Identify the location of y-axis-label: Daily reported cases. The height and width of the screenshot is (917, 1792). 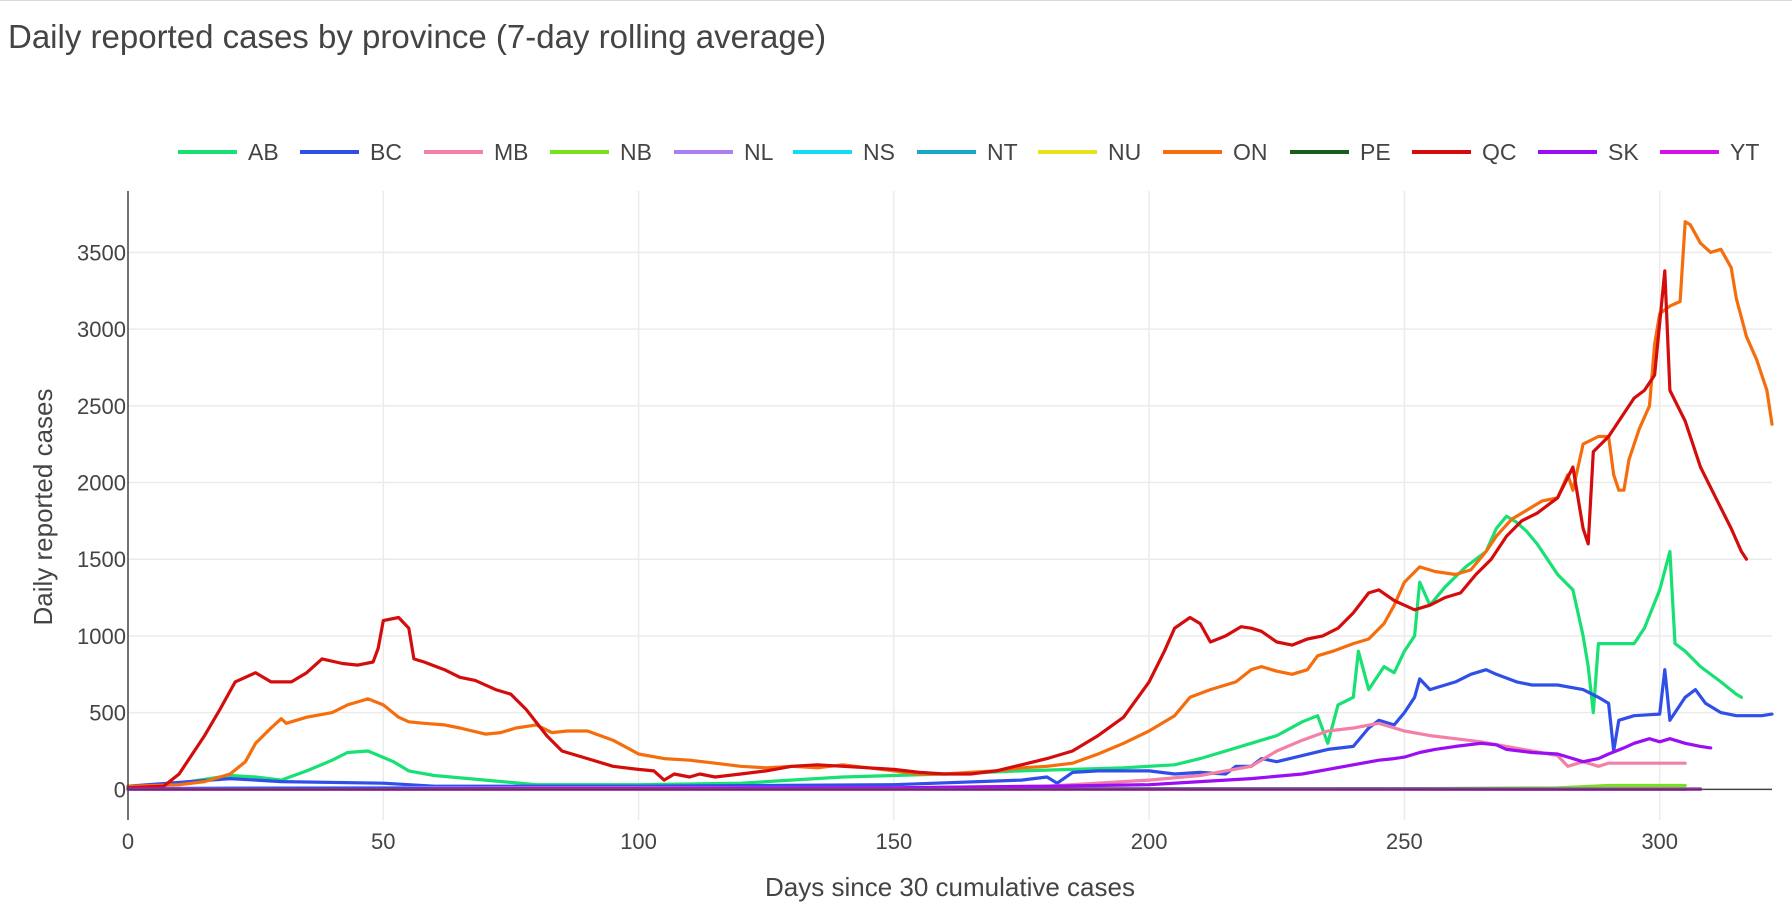
(43, 507).